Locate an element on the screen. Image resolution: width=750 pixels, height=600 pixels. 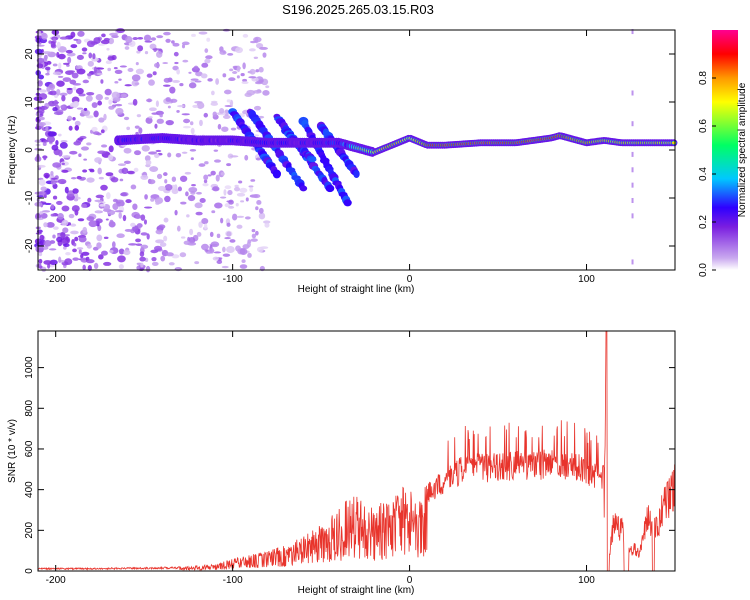
colorbar-tick-label: 0.8 is located at coordinates (703, 78).